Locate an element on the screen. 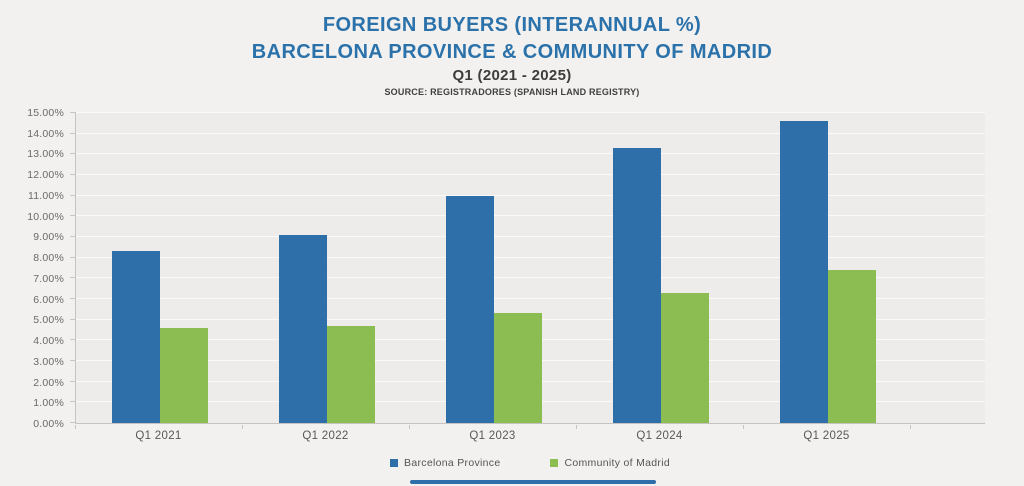 This screenshot has height=486, width=1024. y-axis-tick-label: 14.00% is located at coordinates (45, 133).